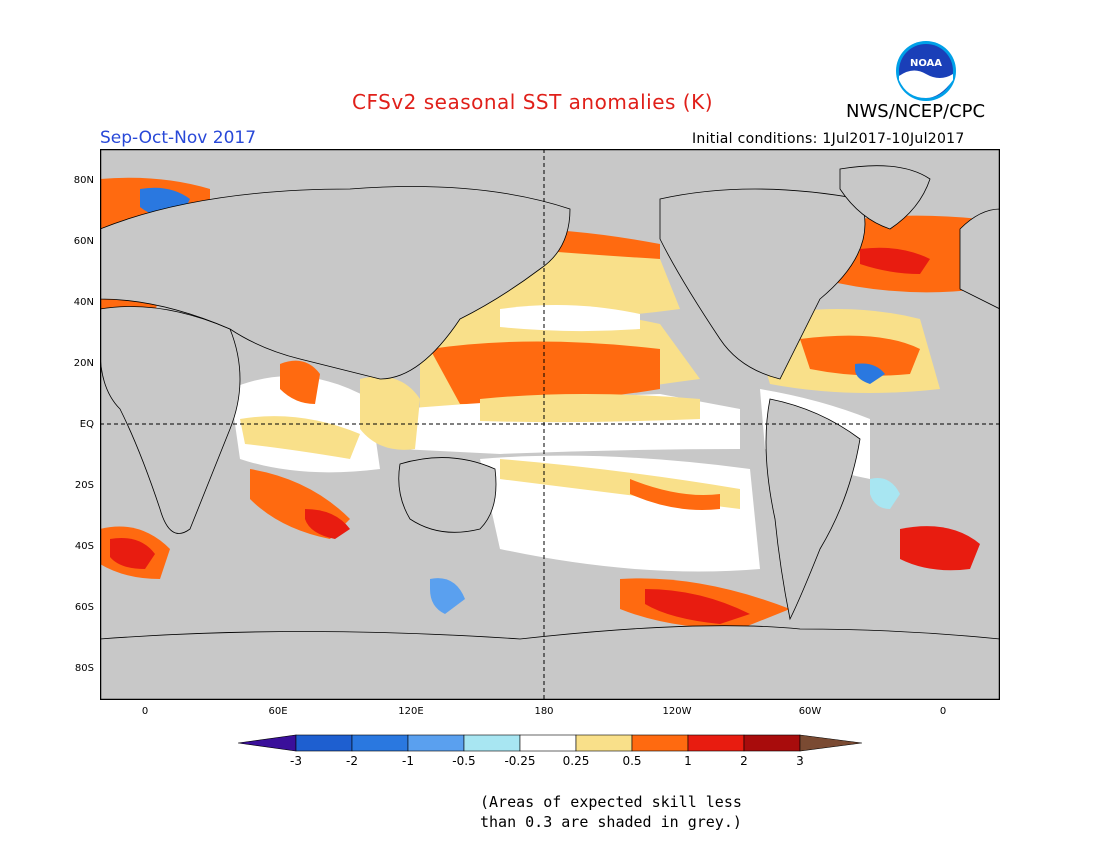 The height and width of the screenshot is (850, 1100). What do you see at coordinates (408, 761) in the screenshot?
I see `colorbar-label: -1` at bounding box center [408, 761].